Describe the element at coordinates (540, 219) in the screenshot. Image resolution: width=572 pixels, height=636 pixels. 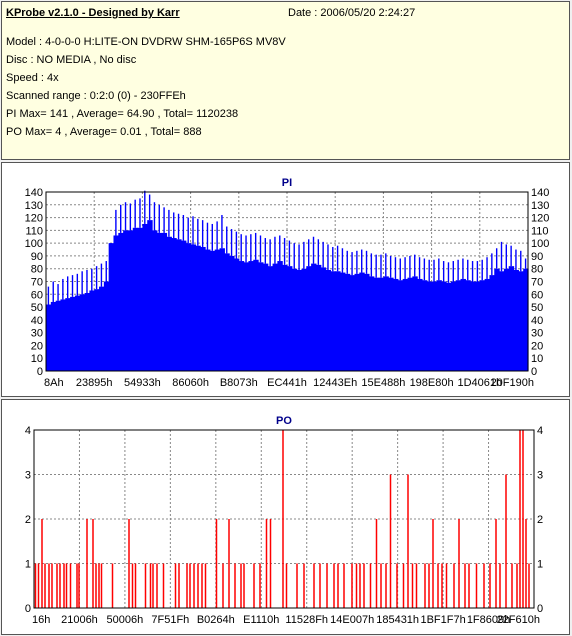
I see `pi-ytick-right-label: 120` at that location.